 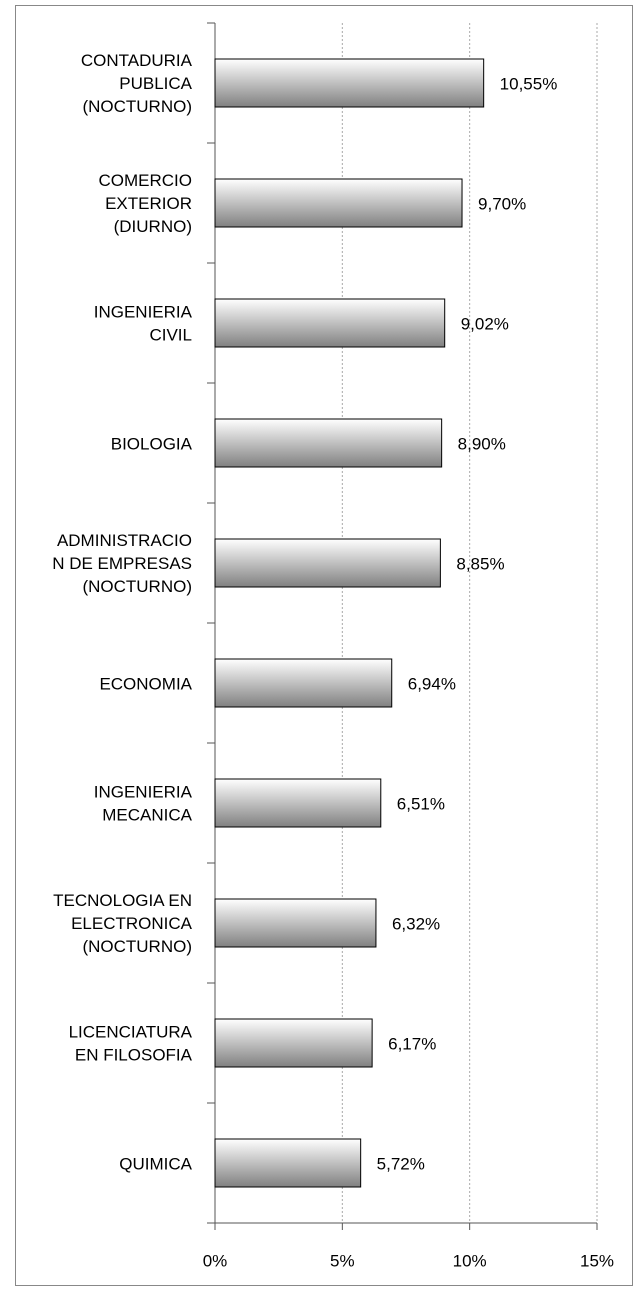 What do you see at coordinates (482, 443) in the screenshot?
I see `value-label: 8,90%` at bounding box center [482, 443].